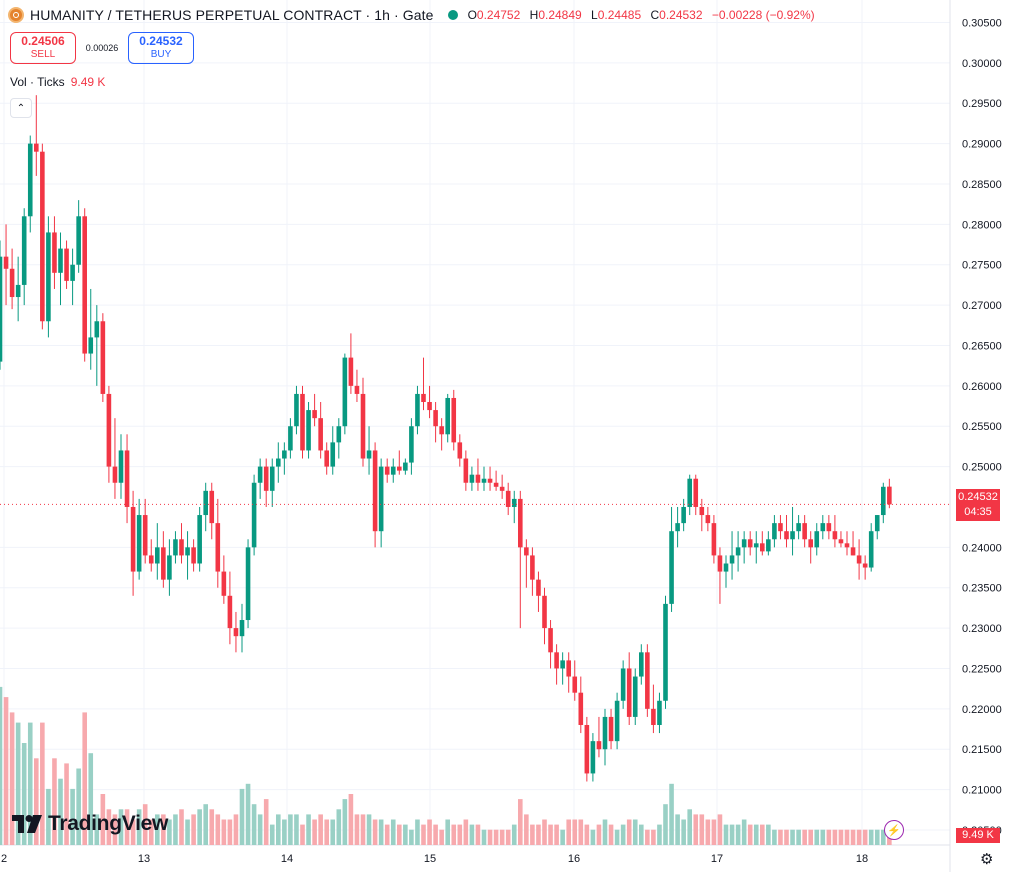 This screenshot has width=1018, height=872. What do you see at coordinates (982, 669) in the screenshot?
I see `y-axis-tick-label: 0.22500` at bounding box center [982, 669].